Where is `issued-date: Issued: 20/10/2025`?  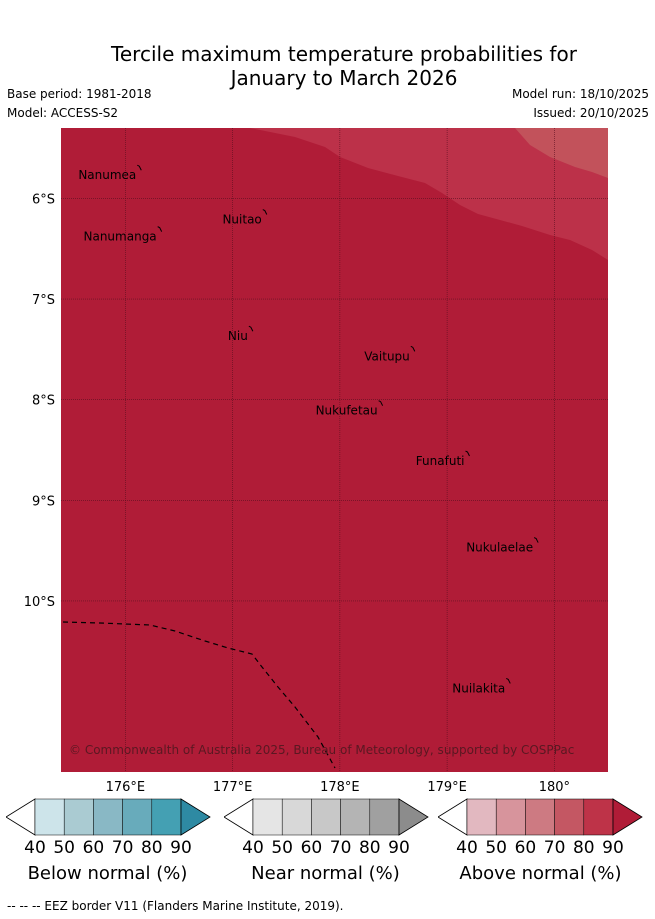 issued-date: Issued: 20/10/2025 is located at coordinates (591, 113).